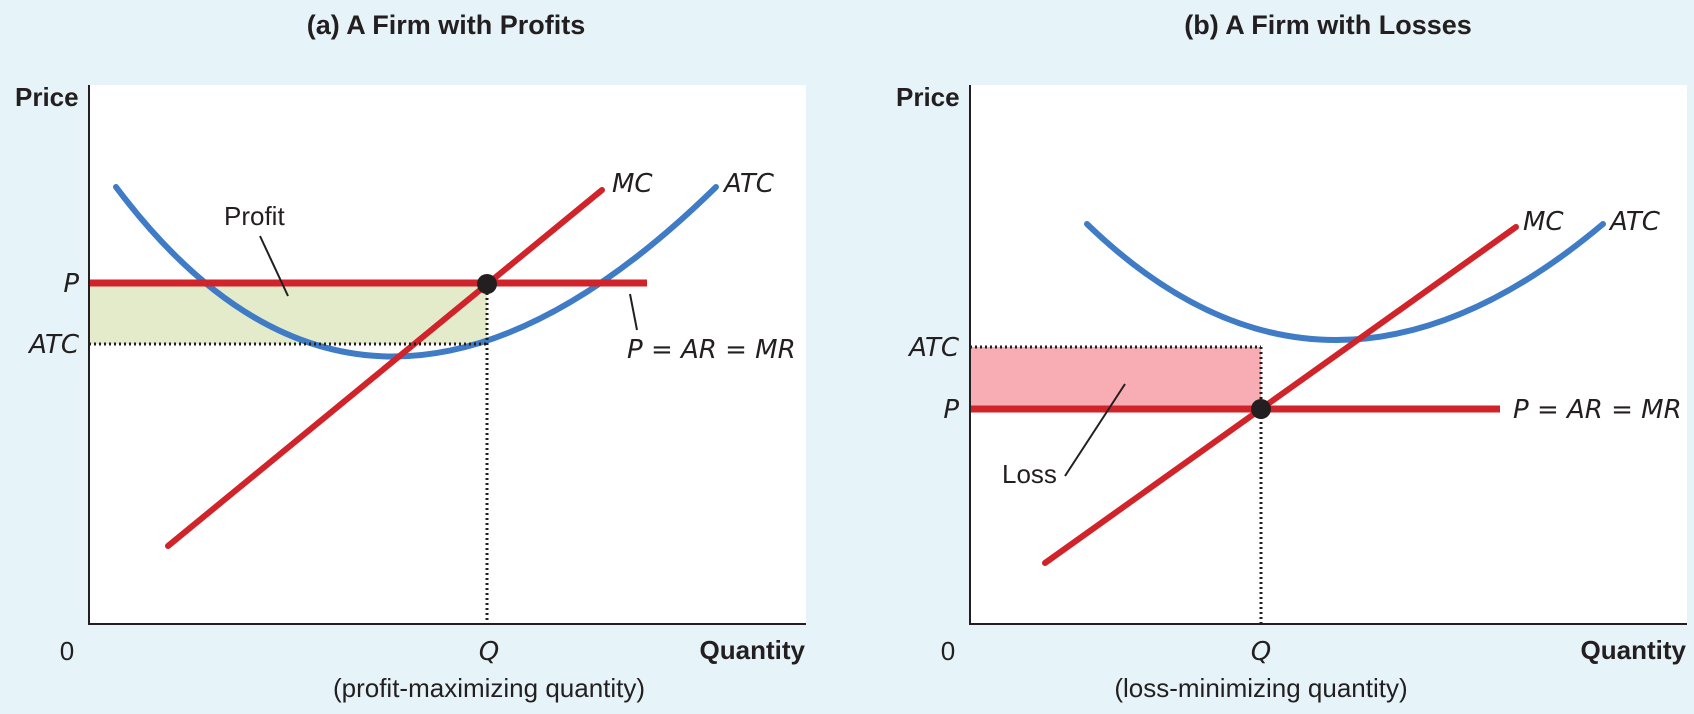 The image size is (1694, 714). What do you see at coordinates (1280, 395) in the screenshot?
I see `panel-b-mc-curve` at bounding box center [1280, 395].